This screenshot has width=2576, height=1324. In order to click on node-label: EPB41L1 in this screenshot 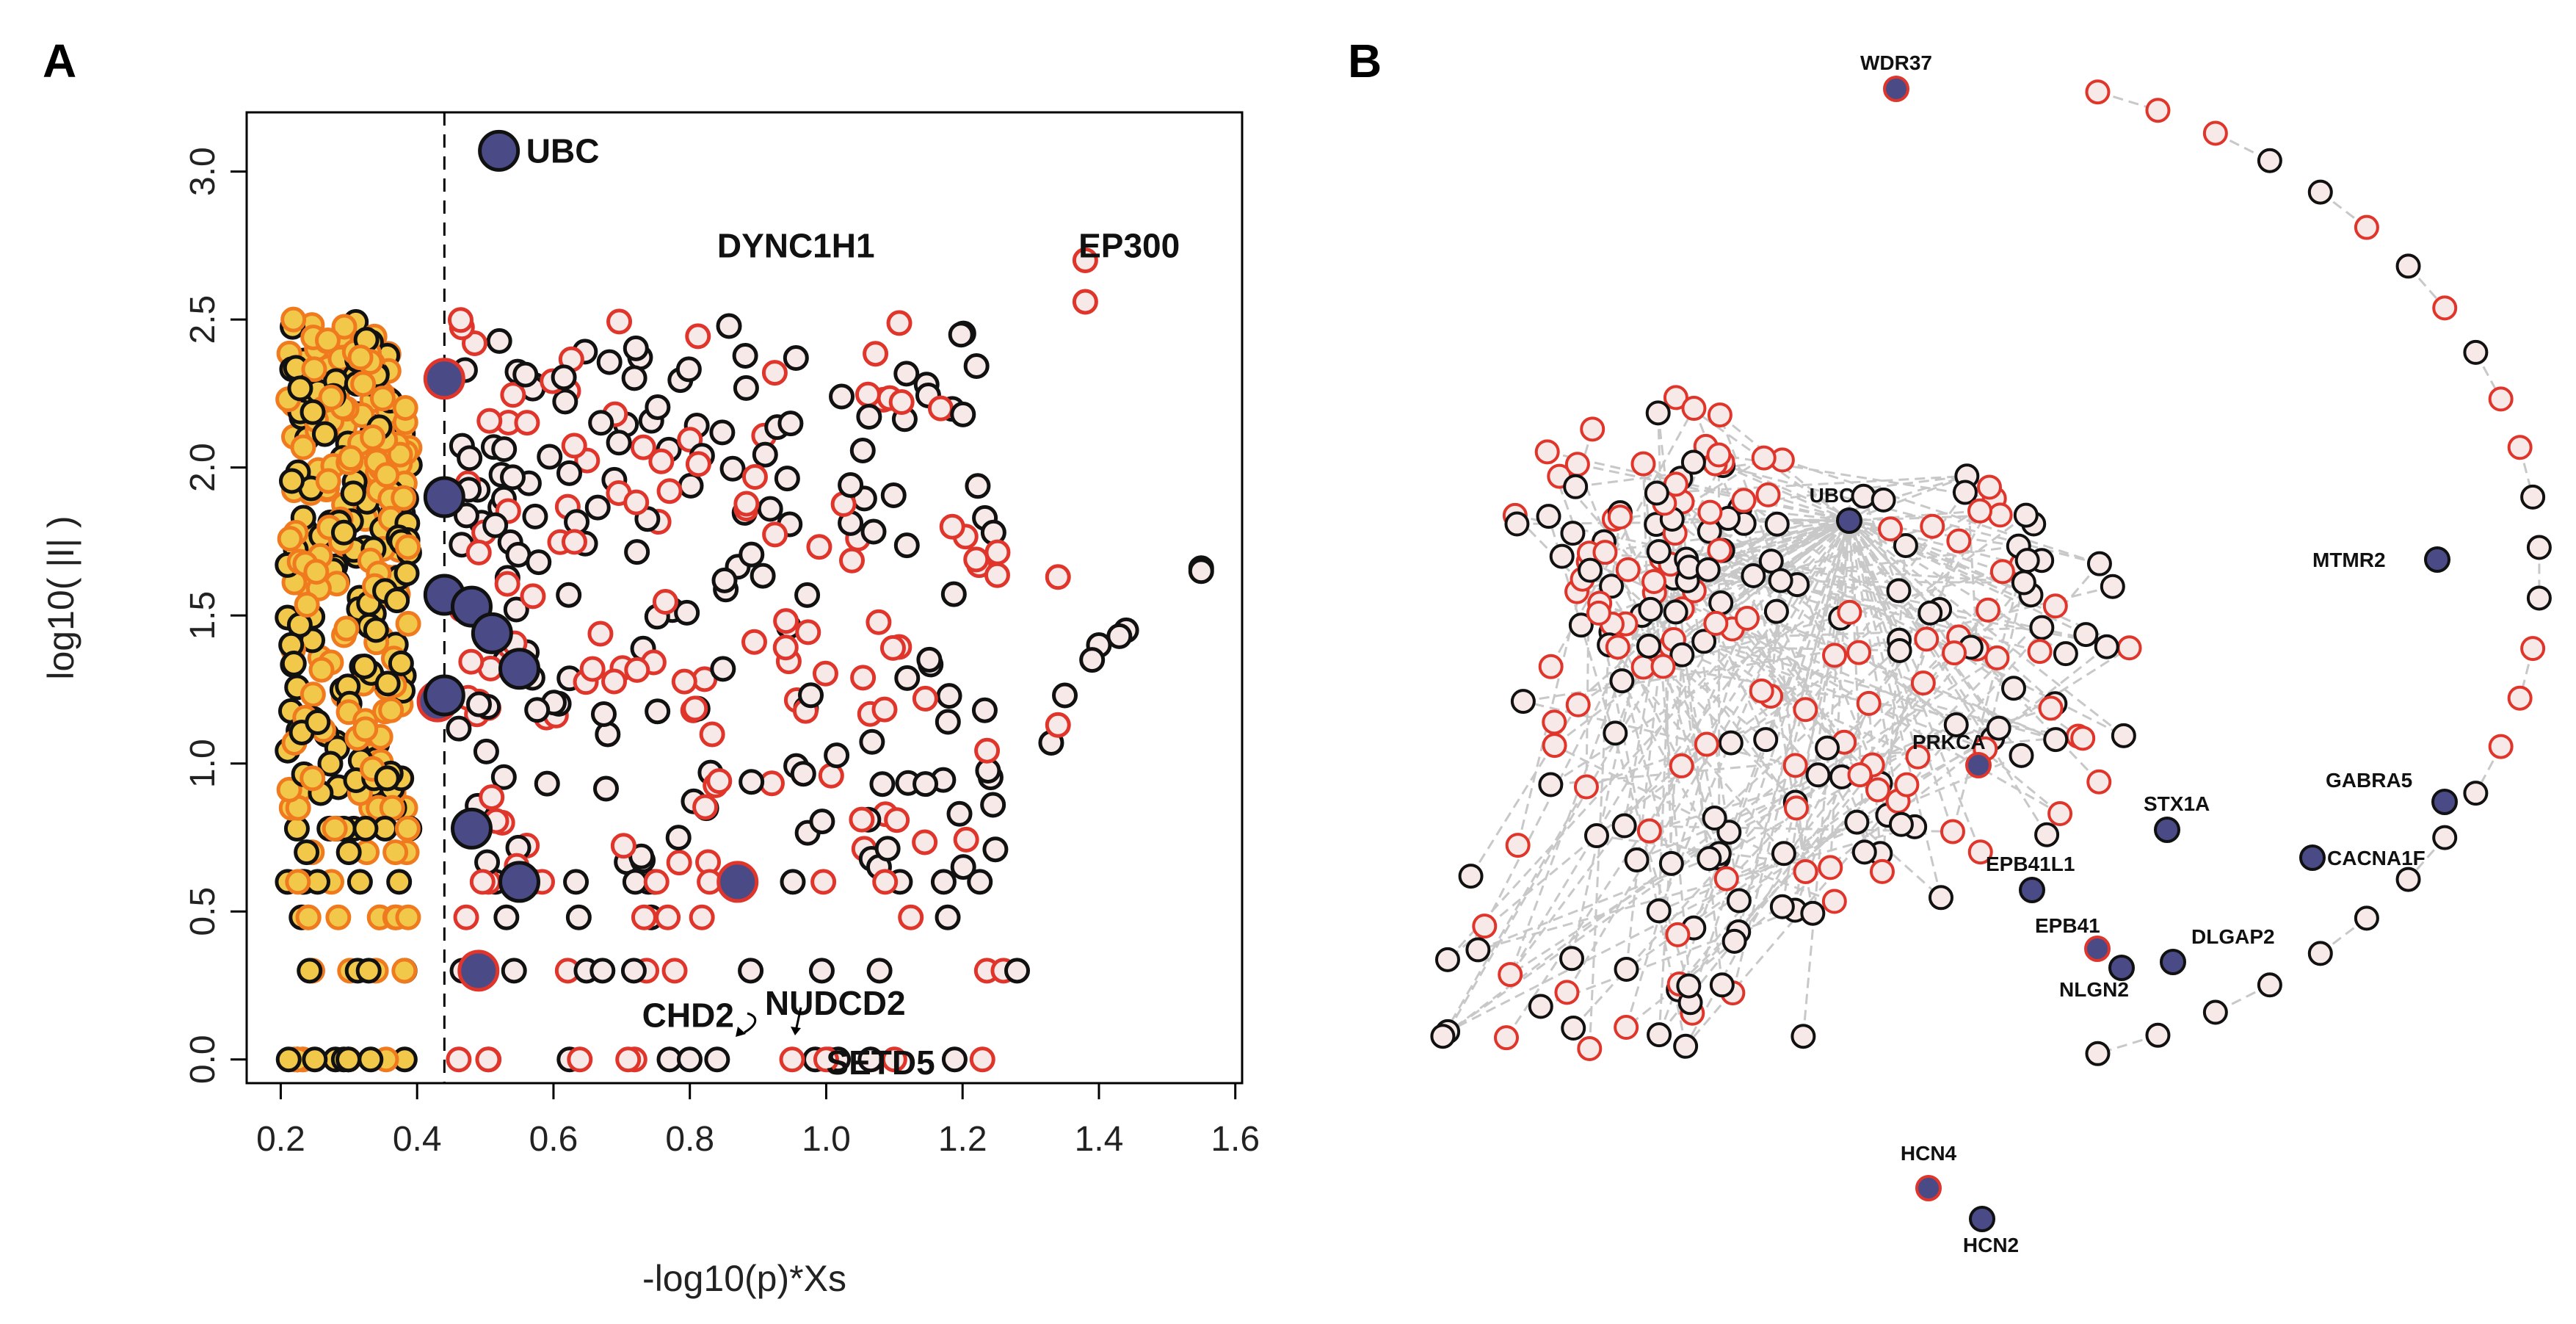, I will do `click(2030, 864)`.